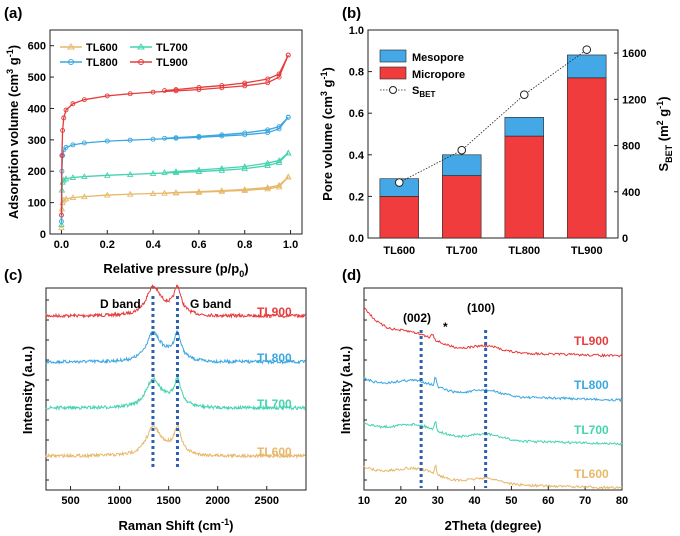 The height and width of the screenshot is (536, 680). What do you see at coordinates (274, 404) in the screenshot?
I see `panel-c-label-tl700: TL700` at bounding box center [274, 404].